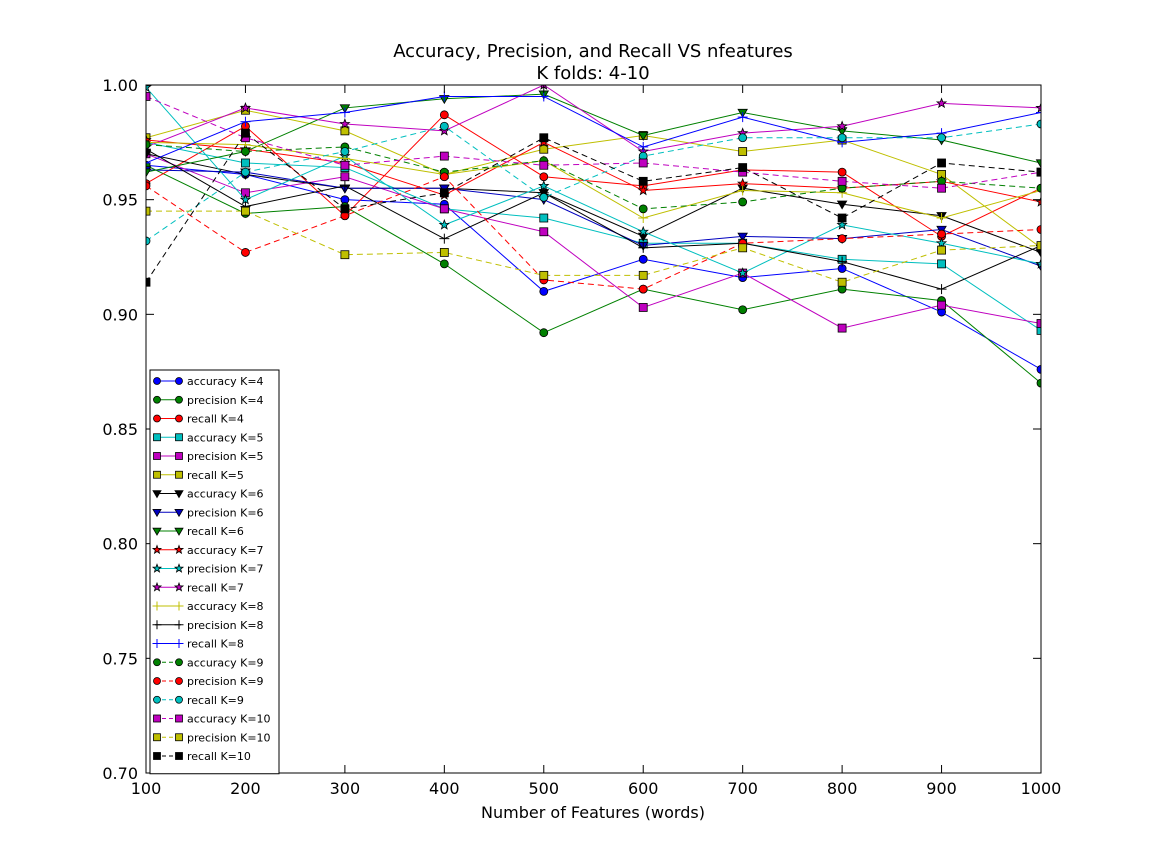 This screenshot has width=1156, height=864. I want to click on legend-item: accuracy K=9, so click(208, 662).